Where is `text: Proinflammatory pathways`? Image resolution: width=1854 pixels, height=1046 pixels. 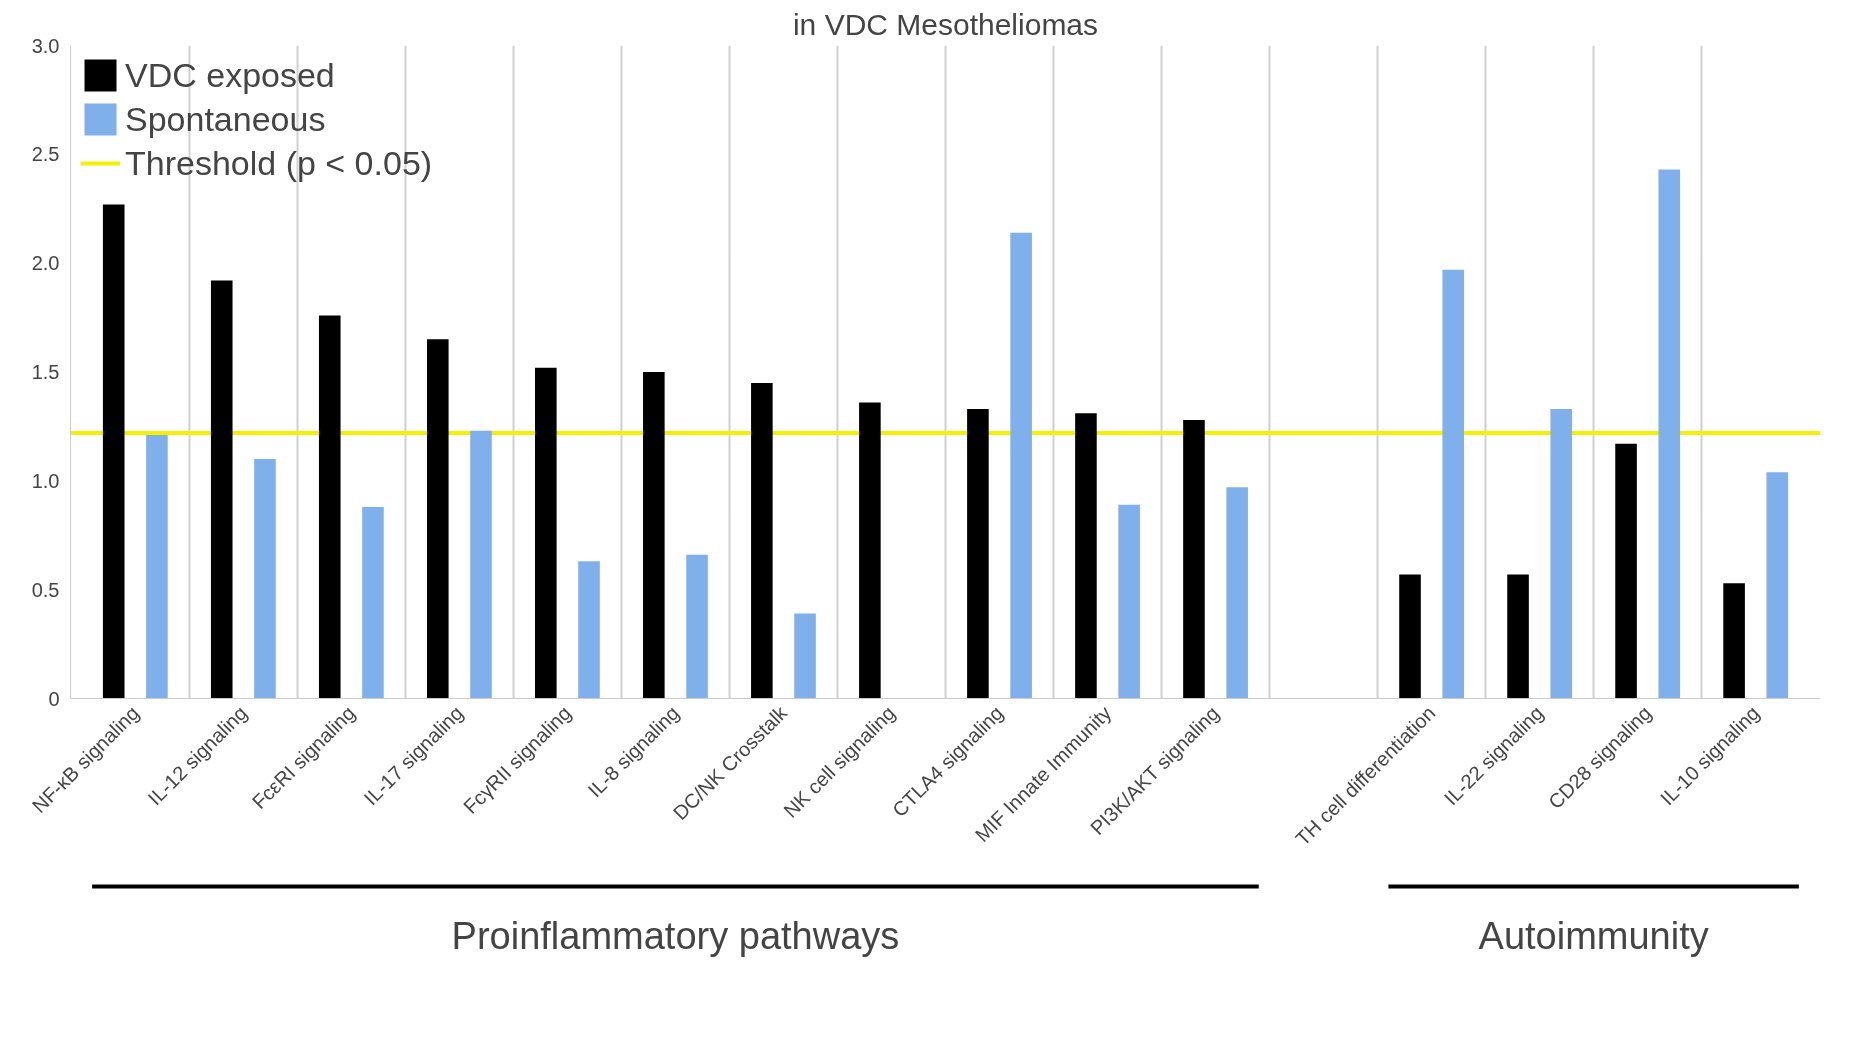
text: Proinflammatory pathways is located at coordinates (675, 935).